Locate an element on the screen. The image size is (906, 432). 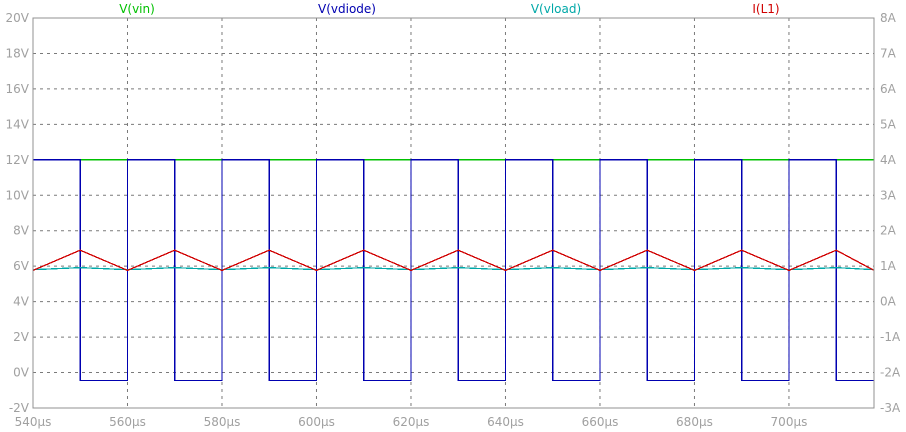
x-tick-label: 580µs is located at coordinates (222, 422).